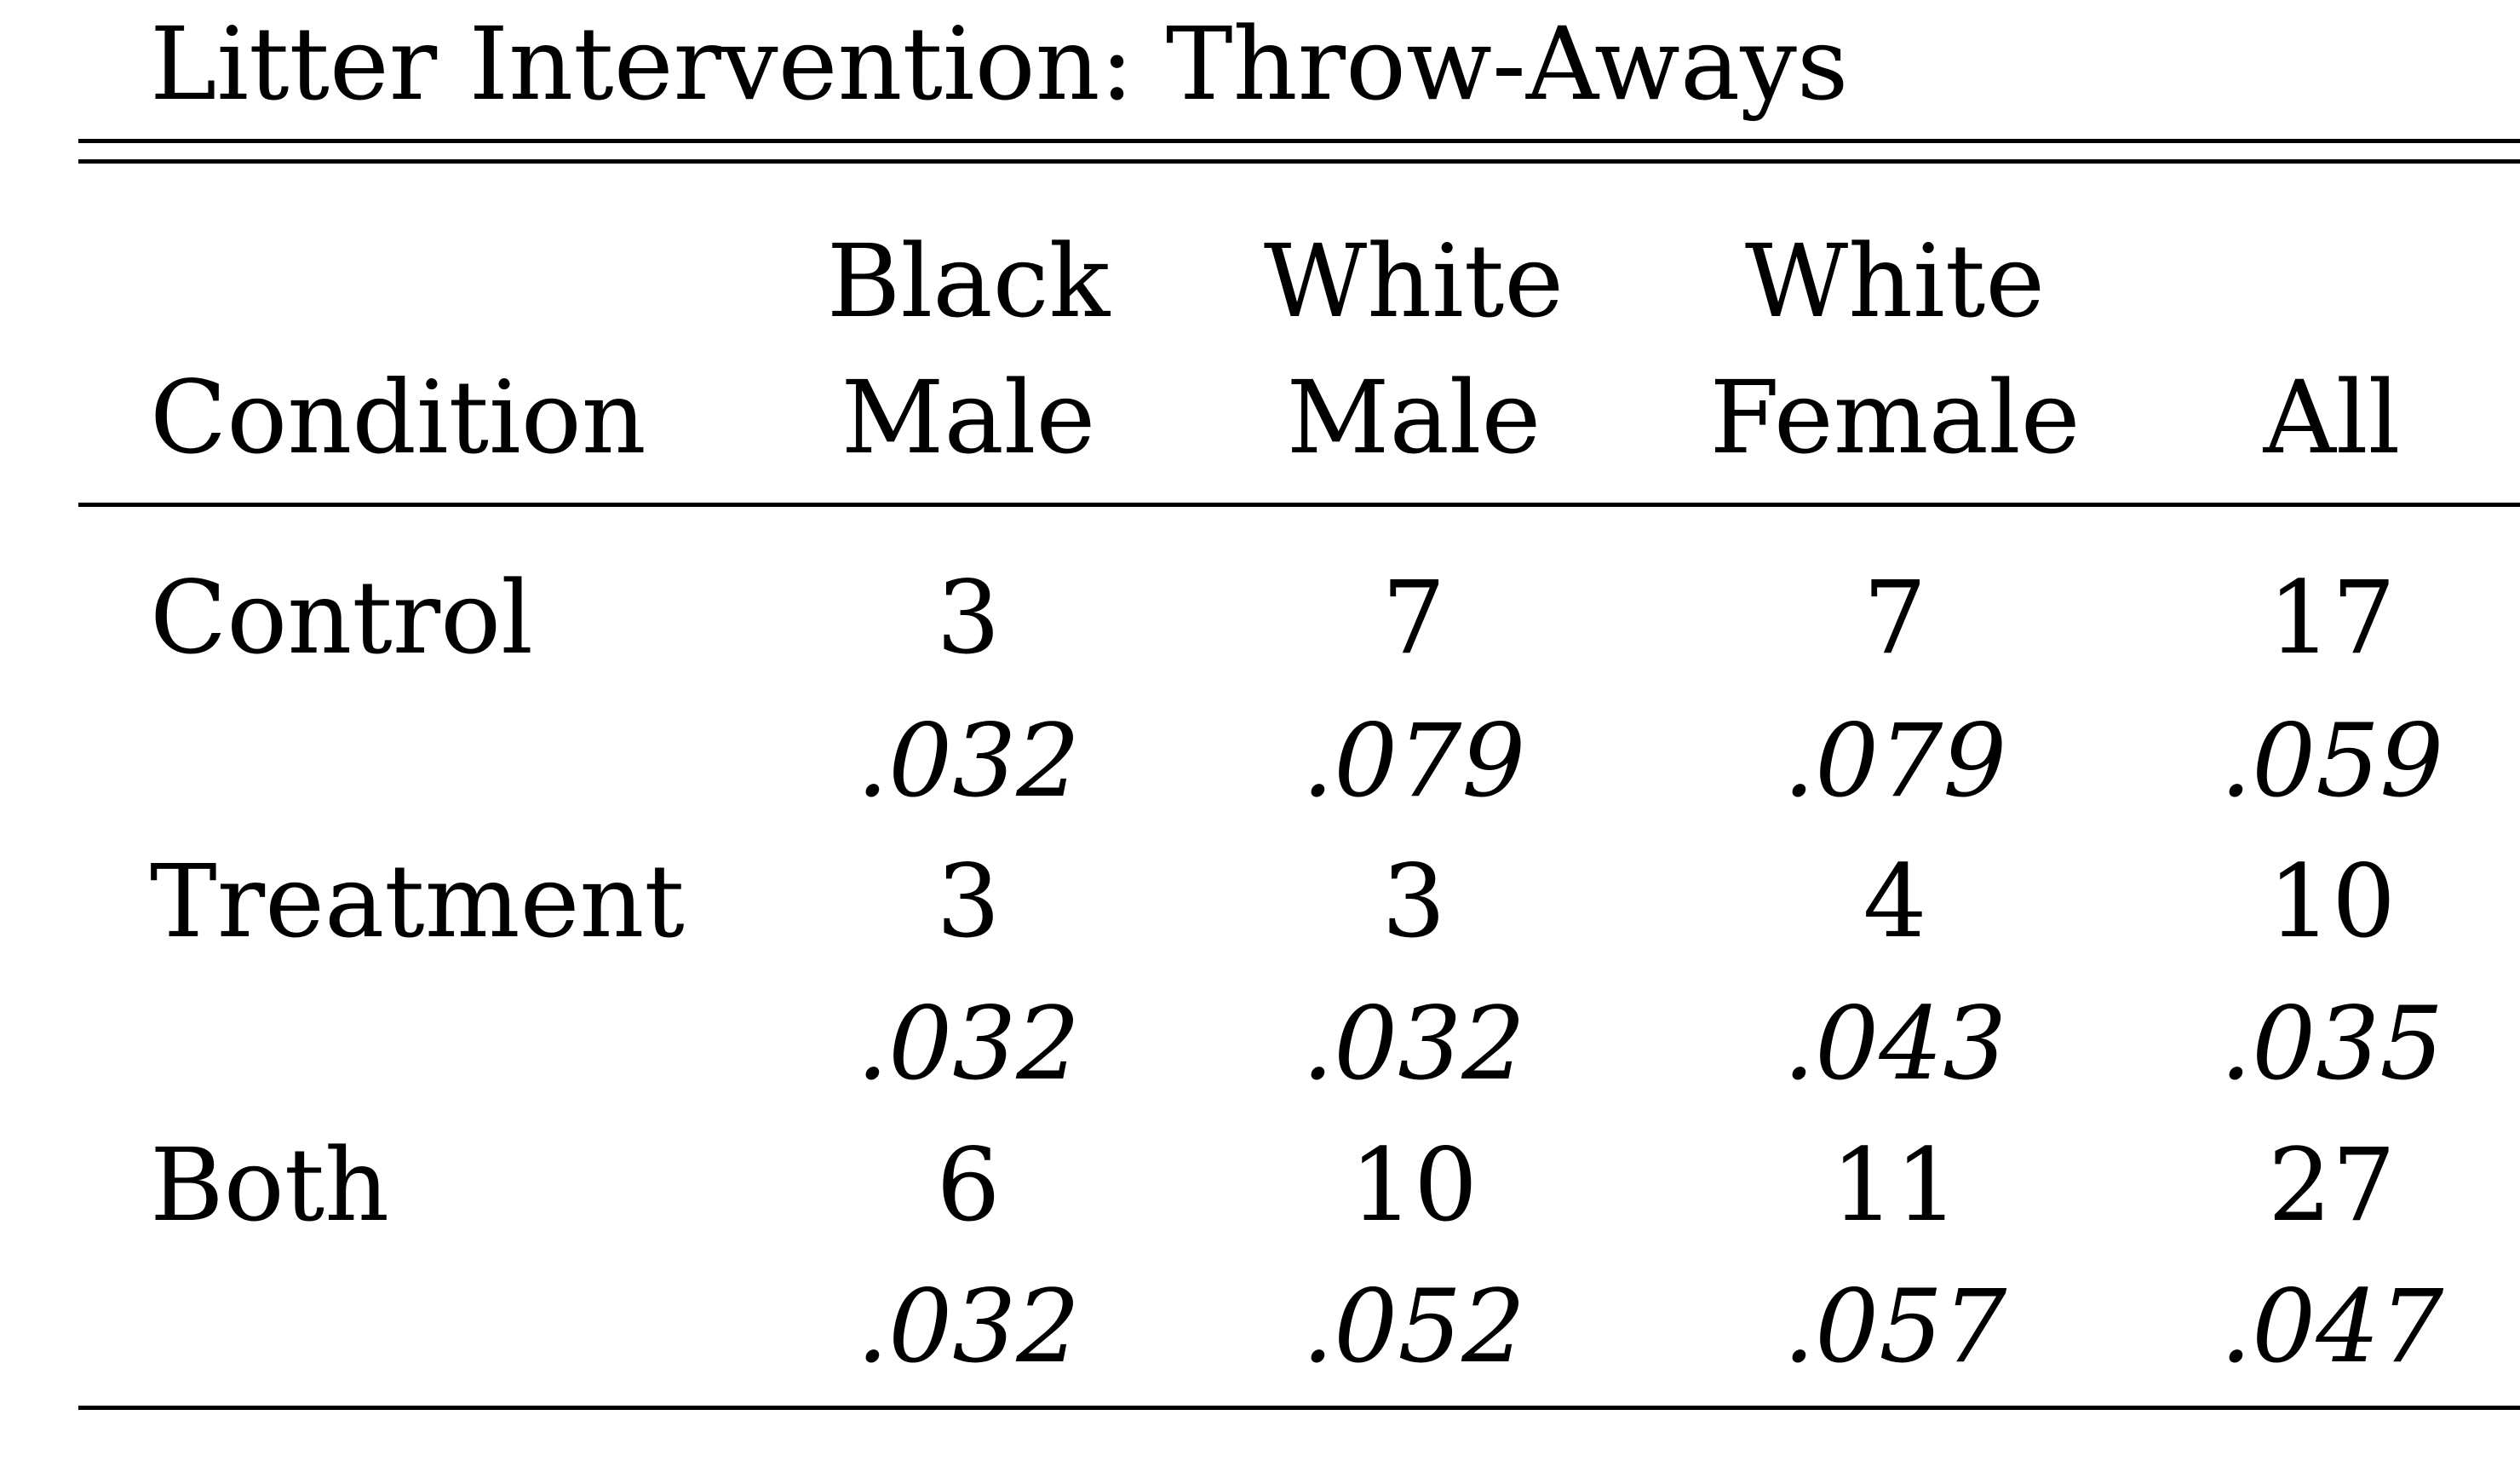 The height and width of the screenshot is (1461, 2520). What do you see at coordinates (341, 617) in the screenshot?
I see `row-label-control: Control` at bounding box center [341, 617].